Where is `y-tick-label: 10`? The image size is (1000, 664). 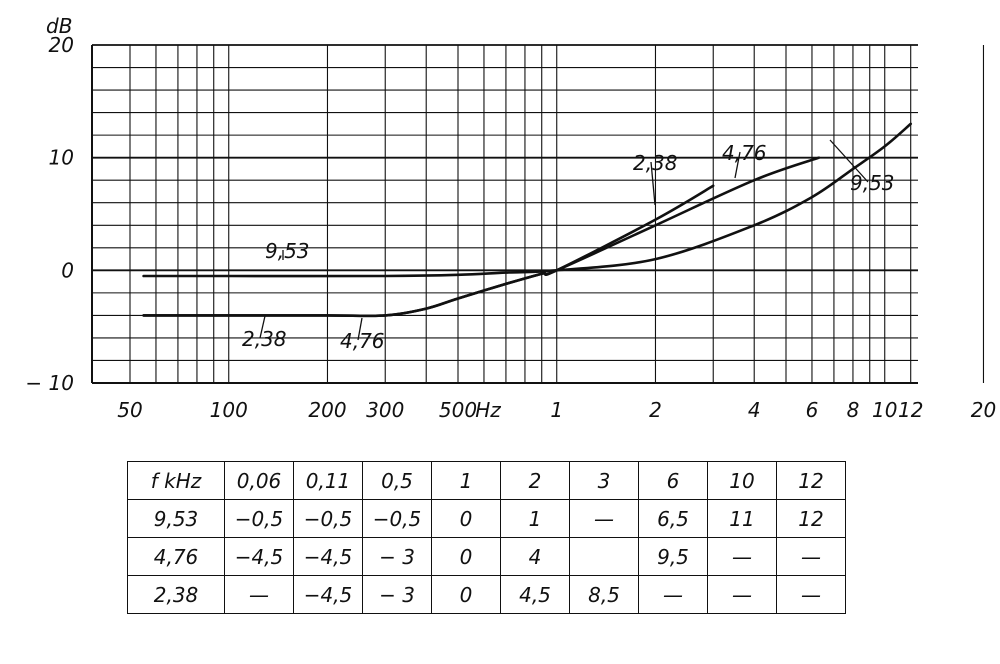
y-tick-label: 10 is located at coordinates (61, 158).